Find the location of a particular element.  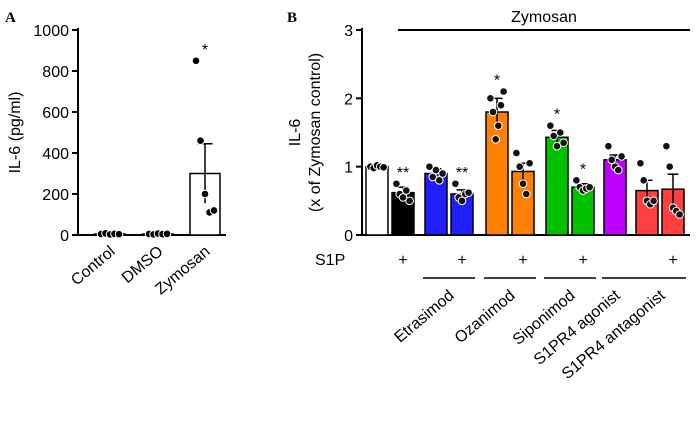

y-axis-label: IL-6 is located at coordinates (295, 133).